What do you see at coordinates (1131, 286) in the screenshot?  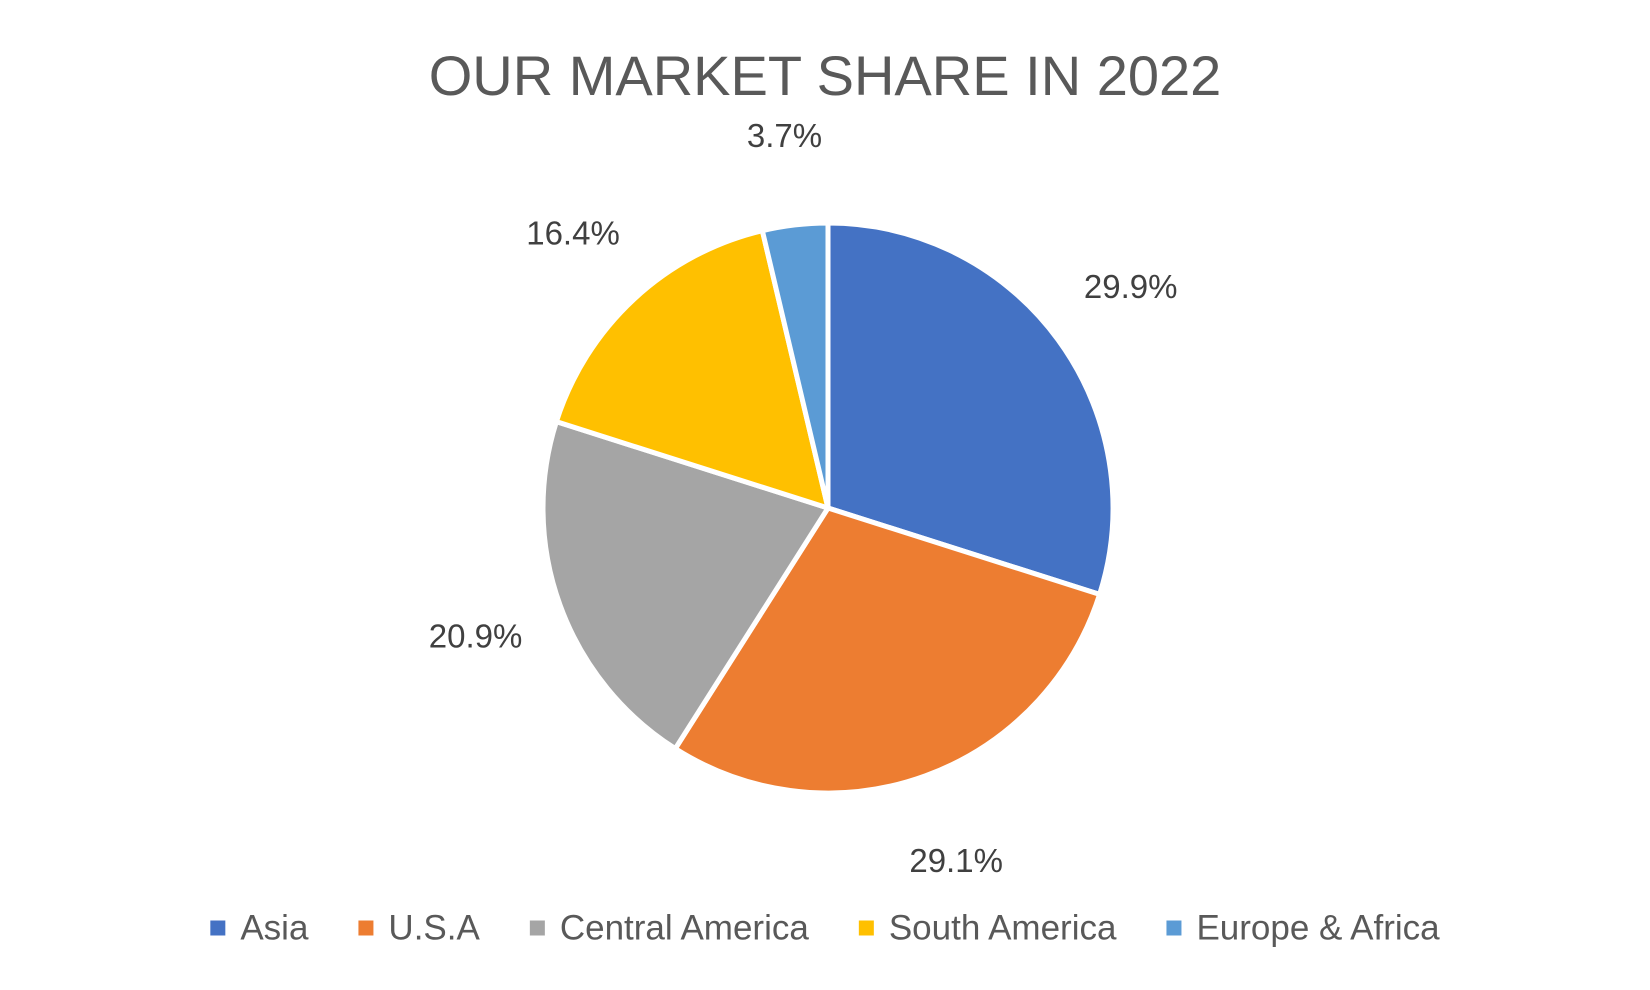 I see `data-label-asia: 29.9%` at bounding box center [1131, 286].